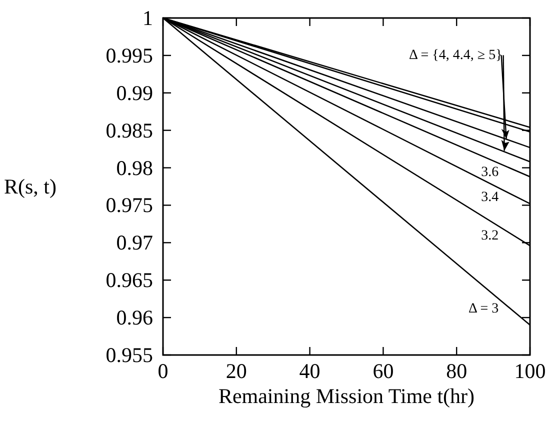 The height and width of the screenshot is (437, 548). What do you see at coordinates (147, 18) in the screenshot?
I see `y-tick-label: 1` at bounding box center [147, 18].